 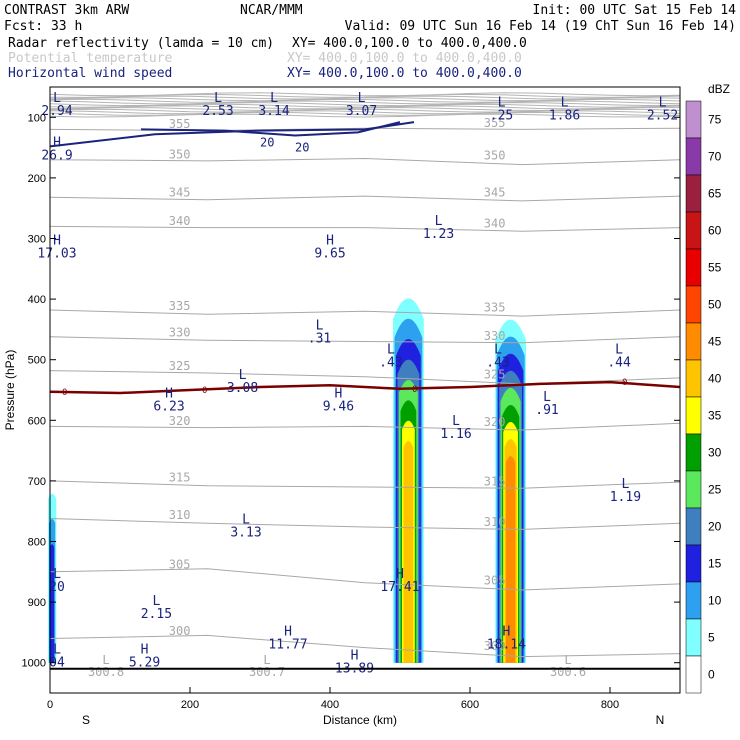 I want to click on colorbar-label: 35, so click(x=715, y=416).